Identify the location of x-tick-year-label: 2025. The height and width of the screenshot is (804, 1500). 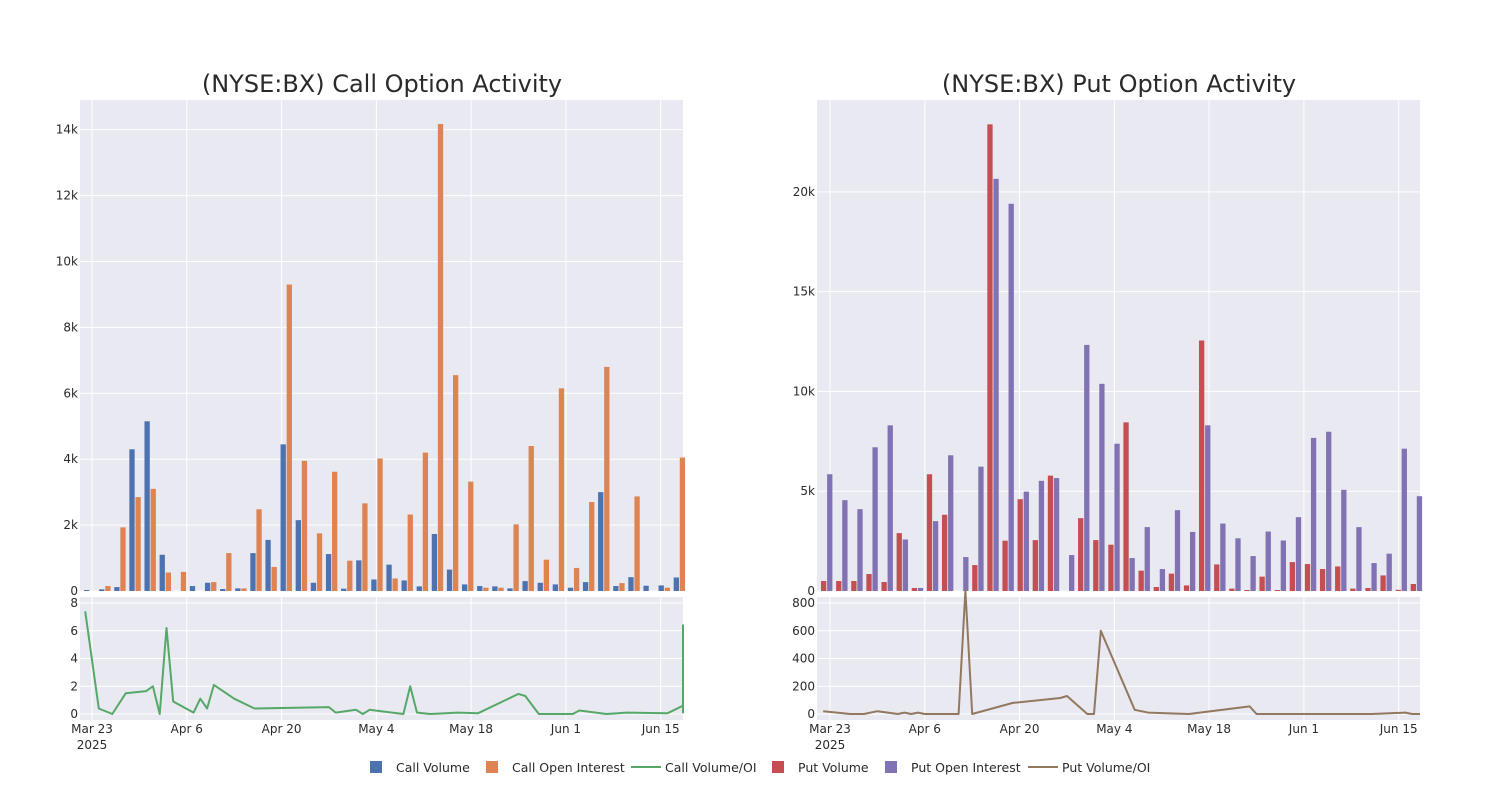
(830, 745).